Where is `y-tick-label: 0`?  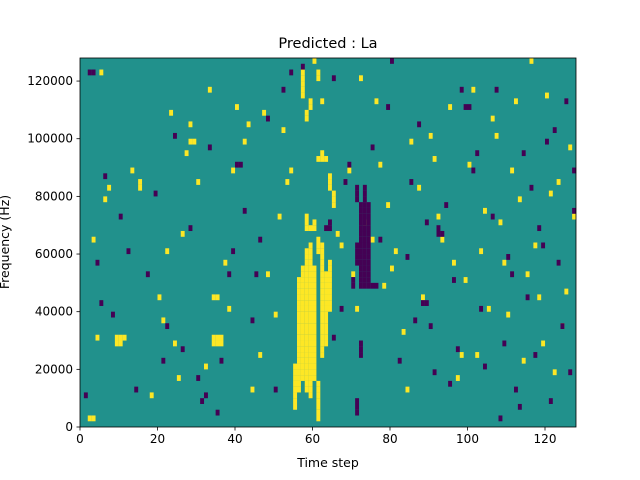
y-tick-label: 0 is located at coordinates (69, 427).